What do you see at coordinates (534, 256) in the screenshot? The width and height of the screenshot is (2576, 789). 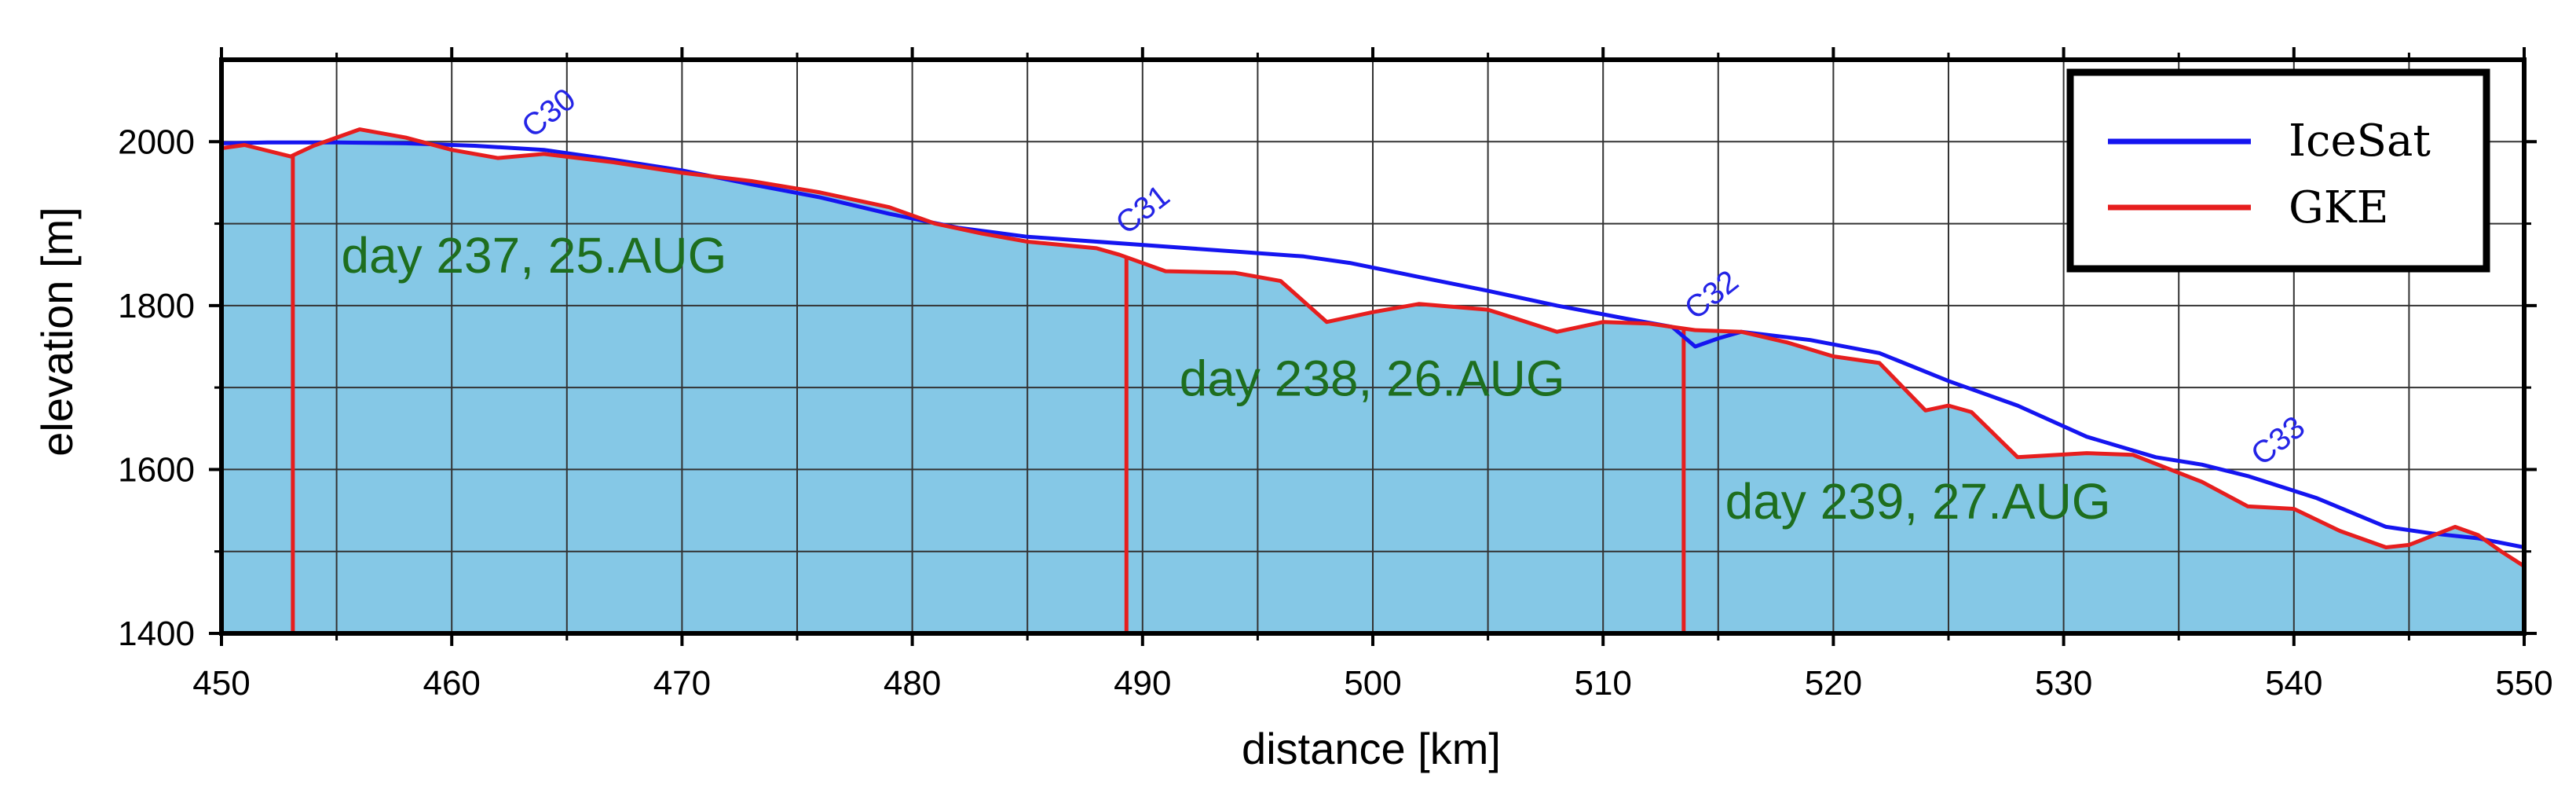 I see `day-label-0: day 237, 25.AUG` at bounding box center [534, 256].